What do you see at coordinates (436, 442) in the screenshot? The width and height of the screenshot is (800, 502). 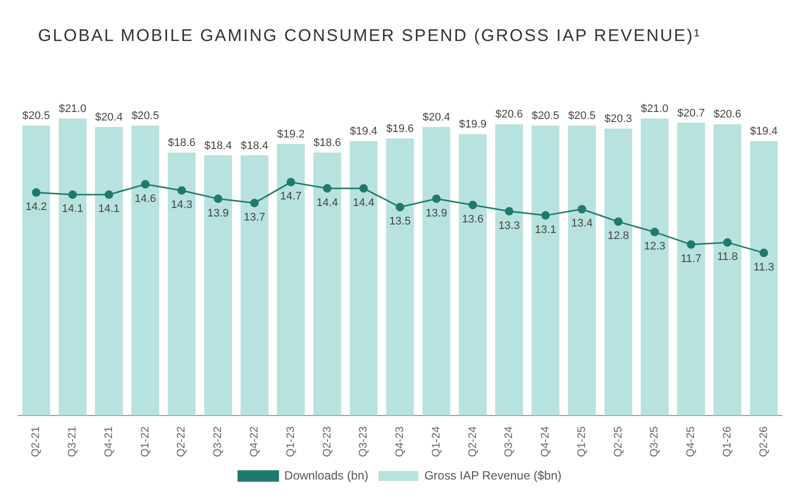 I see `x-tick-label: Q1-24` at bounding box center [436, 442].